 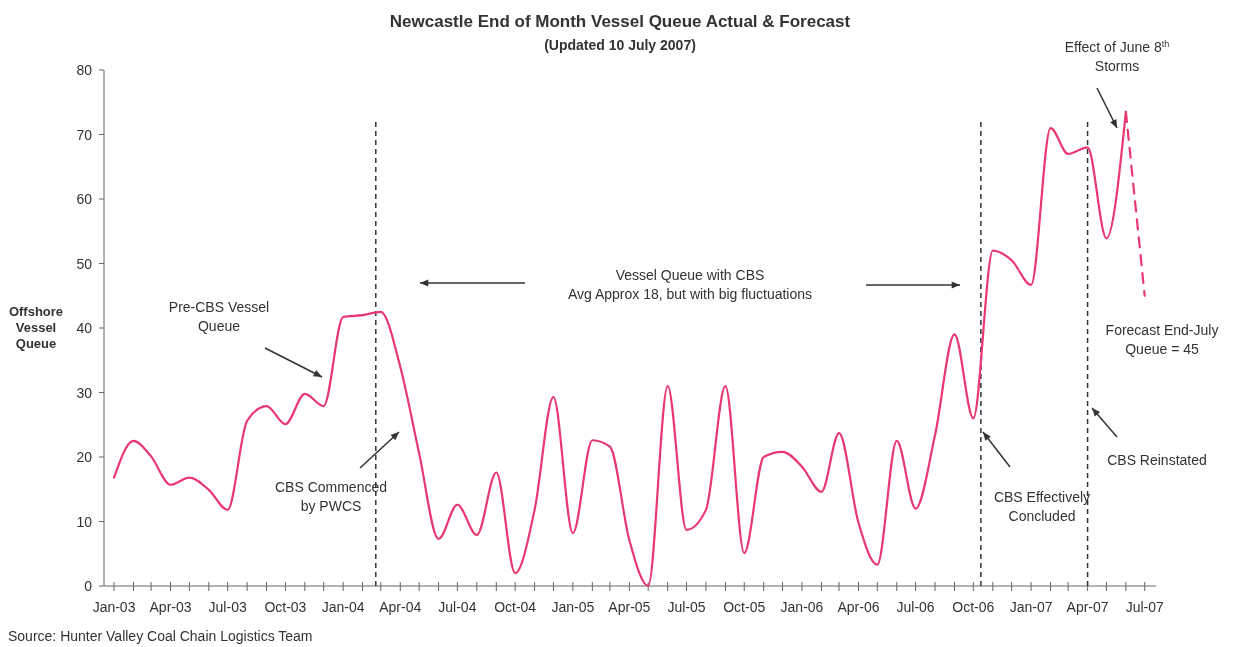 What do you see at coordinates (160, 636) in the screenshot?
I see `source-note: Source: Hunter Valley Coal Chain Logistics Team` at bounding box center [160, 636].